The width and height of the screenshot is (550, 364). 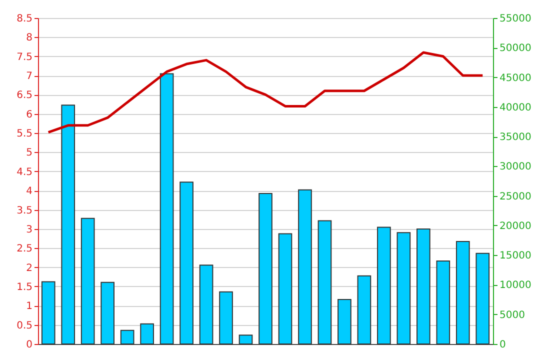 I want to click on y-tick-label: 6, so click(x=29, y=114).